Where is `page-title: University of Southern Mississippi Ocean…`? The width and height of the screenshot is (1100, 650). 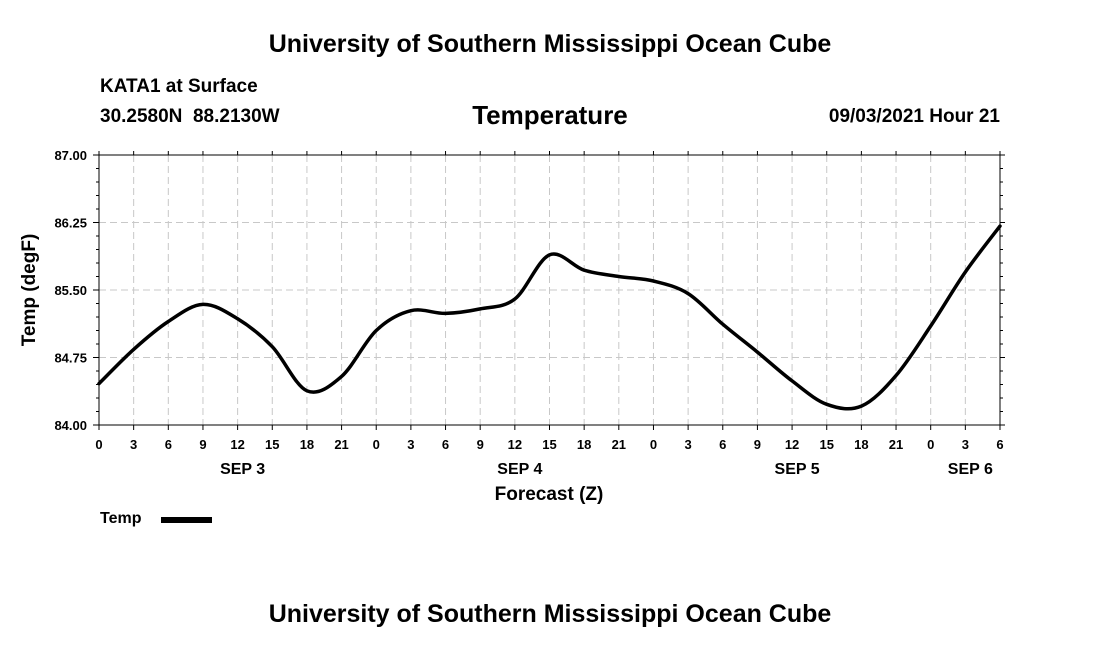 page-title: University of Southern Mississippi Ocean… is located at coordinates (550, 44).